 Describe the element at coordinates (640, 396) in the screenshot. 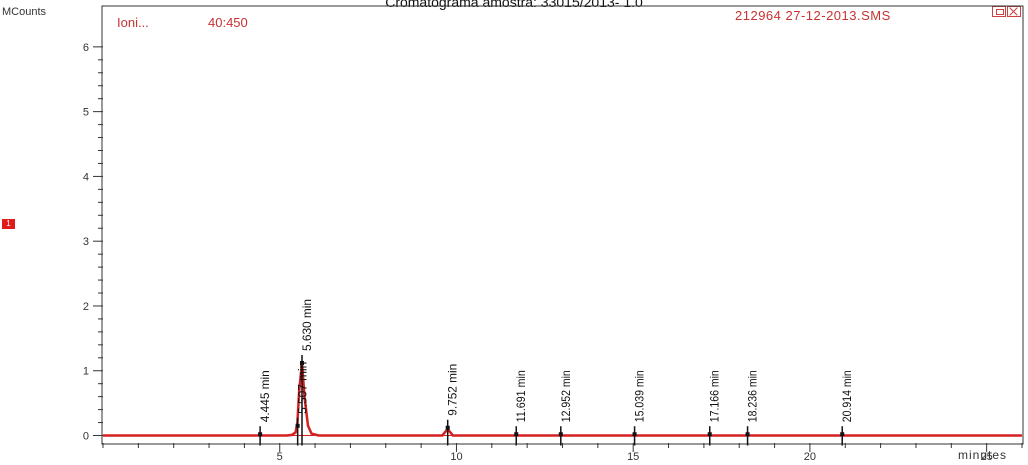

I see `peak-time-label: 15.039 min` at that location.